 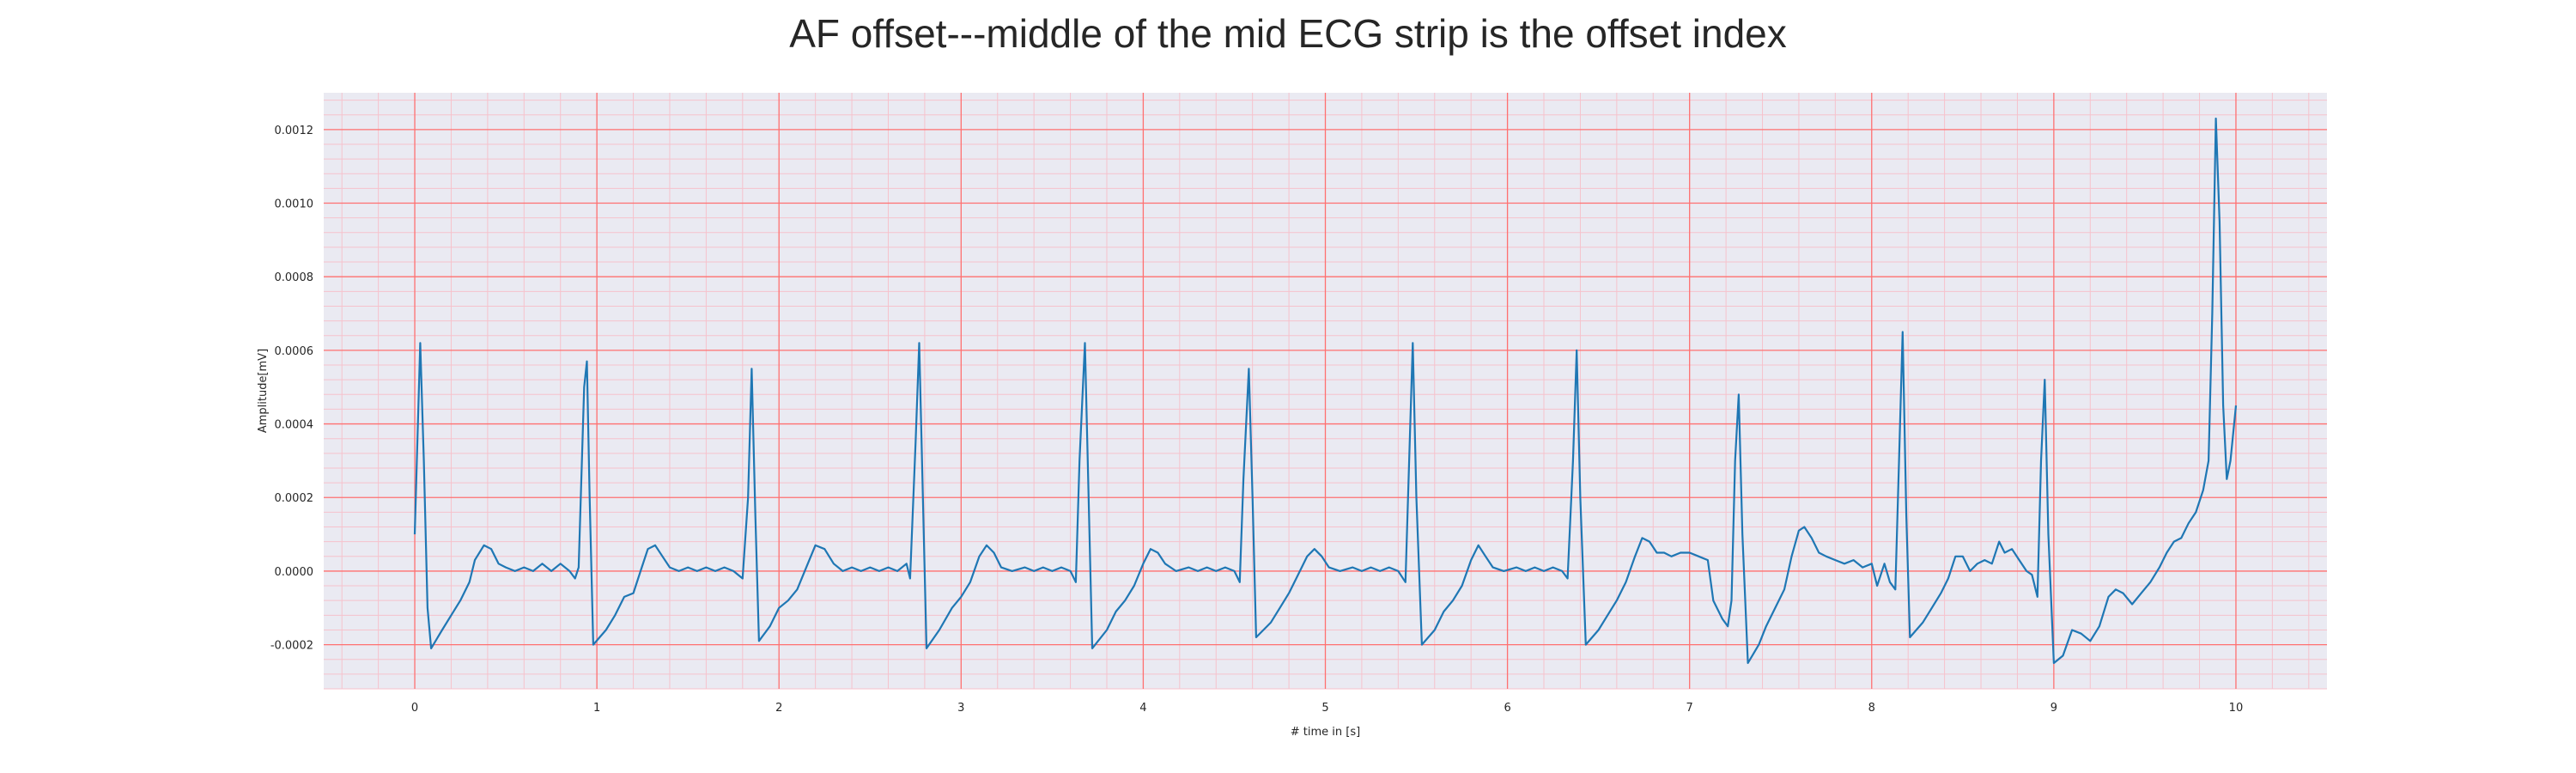 What do you see at coordinates (1142, 708) in the screenshot?
I see `x-tick-label: 4` at bounding box center [1142, 708].